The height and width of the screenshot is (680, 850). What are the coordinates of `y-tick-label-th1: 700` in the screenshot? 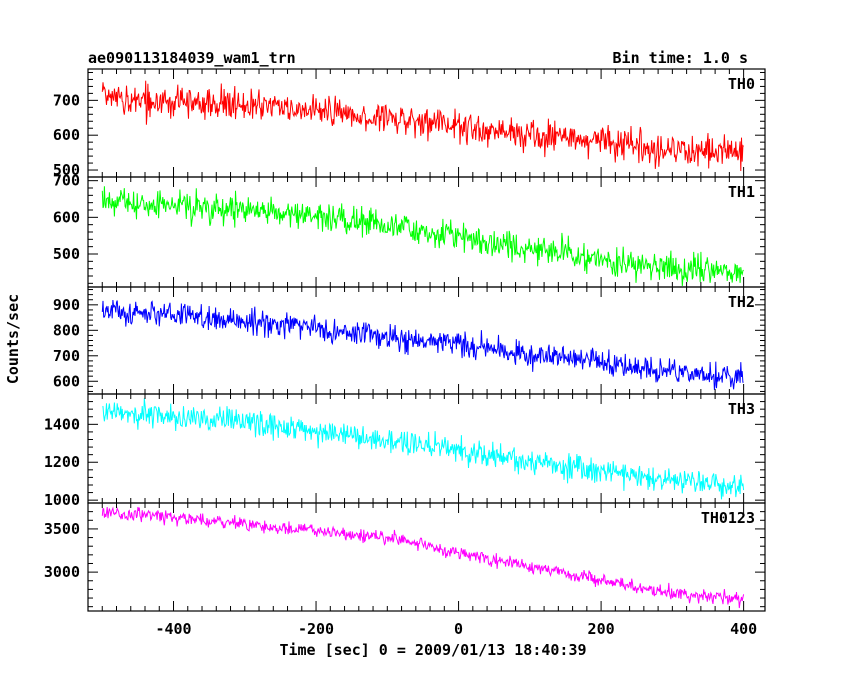 It's located at (66, 181).